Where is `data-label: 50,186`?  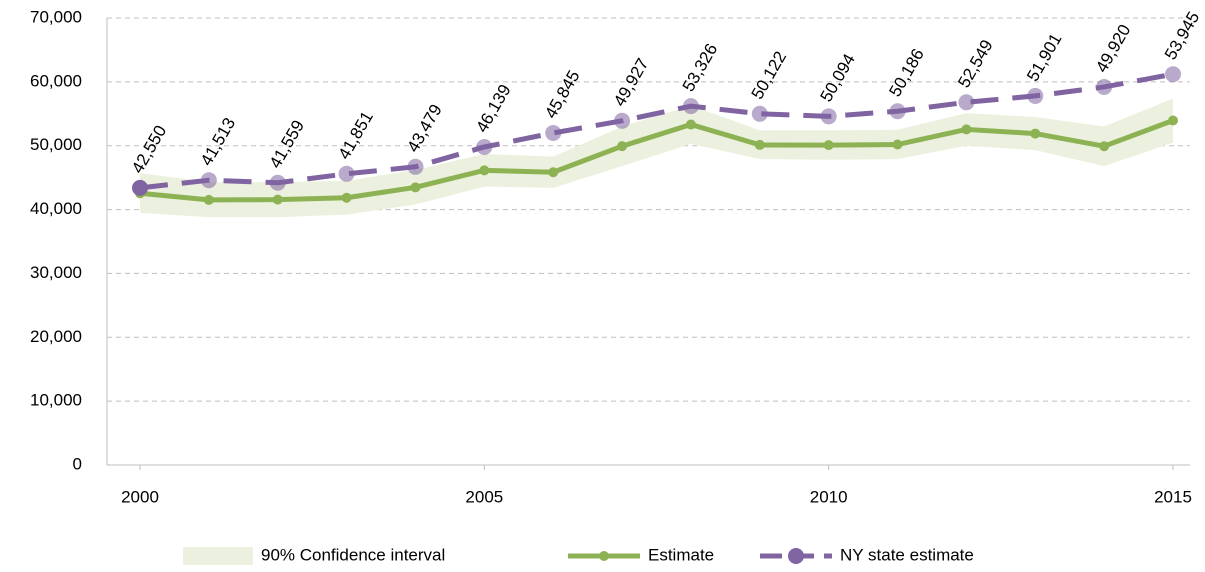
data-label: 50,186 is located at coordinates (906, 72).